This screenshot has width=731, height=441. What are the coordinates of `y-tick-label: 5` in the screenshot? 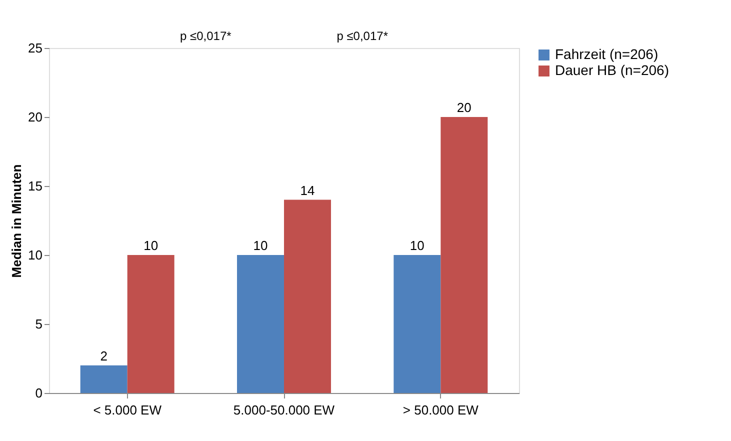 It's located at (38, 324).